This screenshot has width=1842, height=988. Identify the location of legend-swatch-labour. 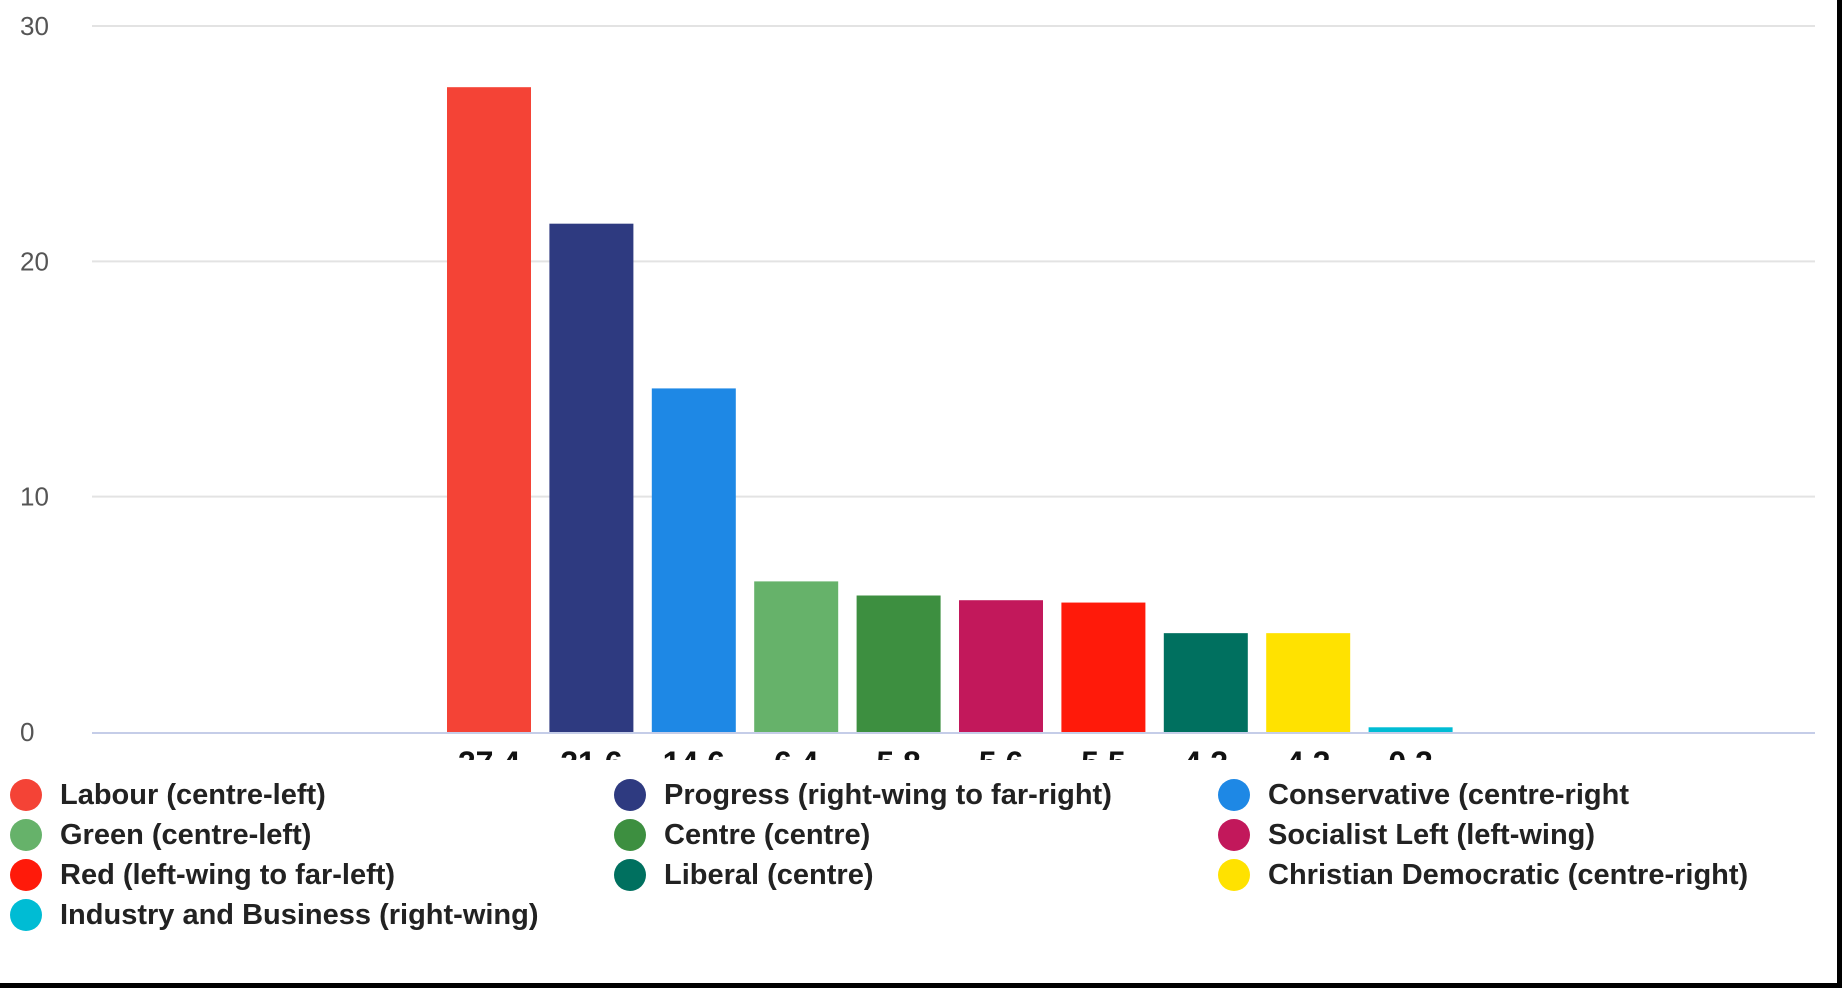
(26, 795).